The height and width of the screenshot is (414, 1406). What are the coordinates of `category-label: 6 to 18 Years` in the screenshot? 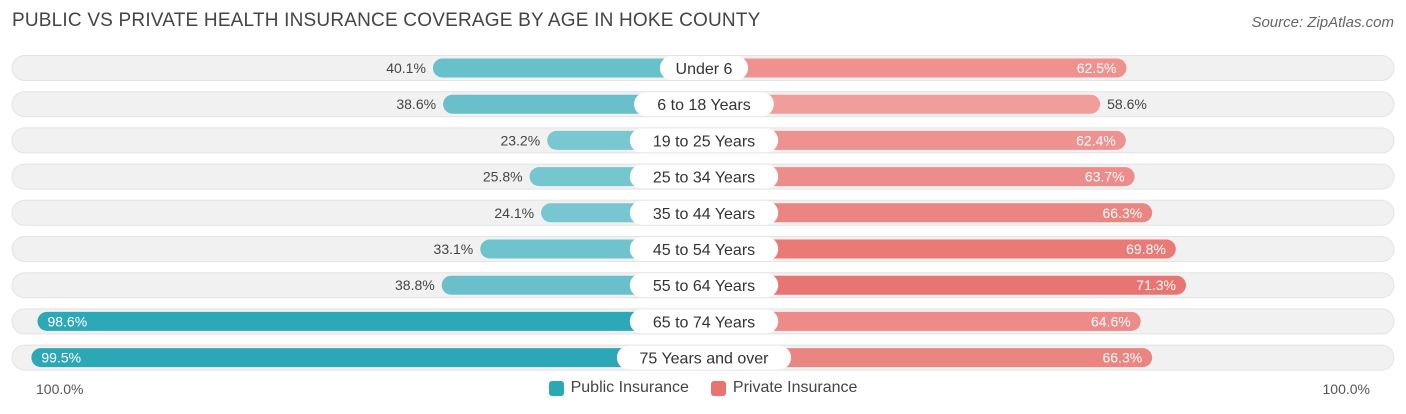 It's located at (703, 105).